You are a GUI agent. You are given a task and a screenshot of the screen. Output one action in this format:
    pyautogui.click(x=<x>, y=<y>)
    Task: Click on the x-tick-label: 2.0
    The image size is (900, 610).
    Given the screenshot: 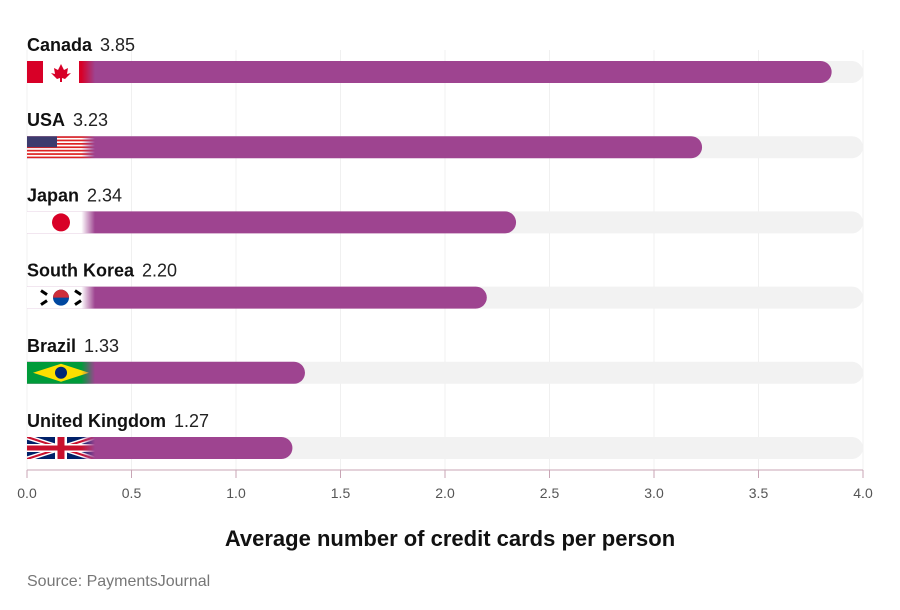 What is the action you would take?
    pyautogui.click(x=445, y=493)
    